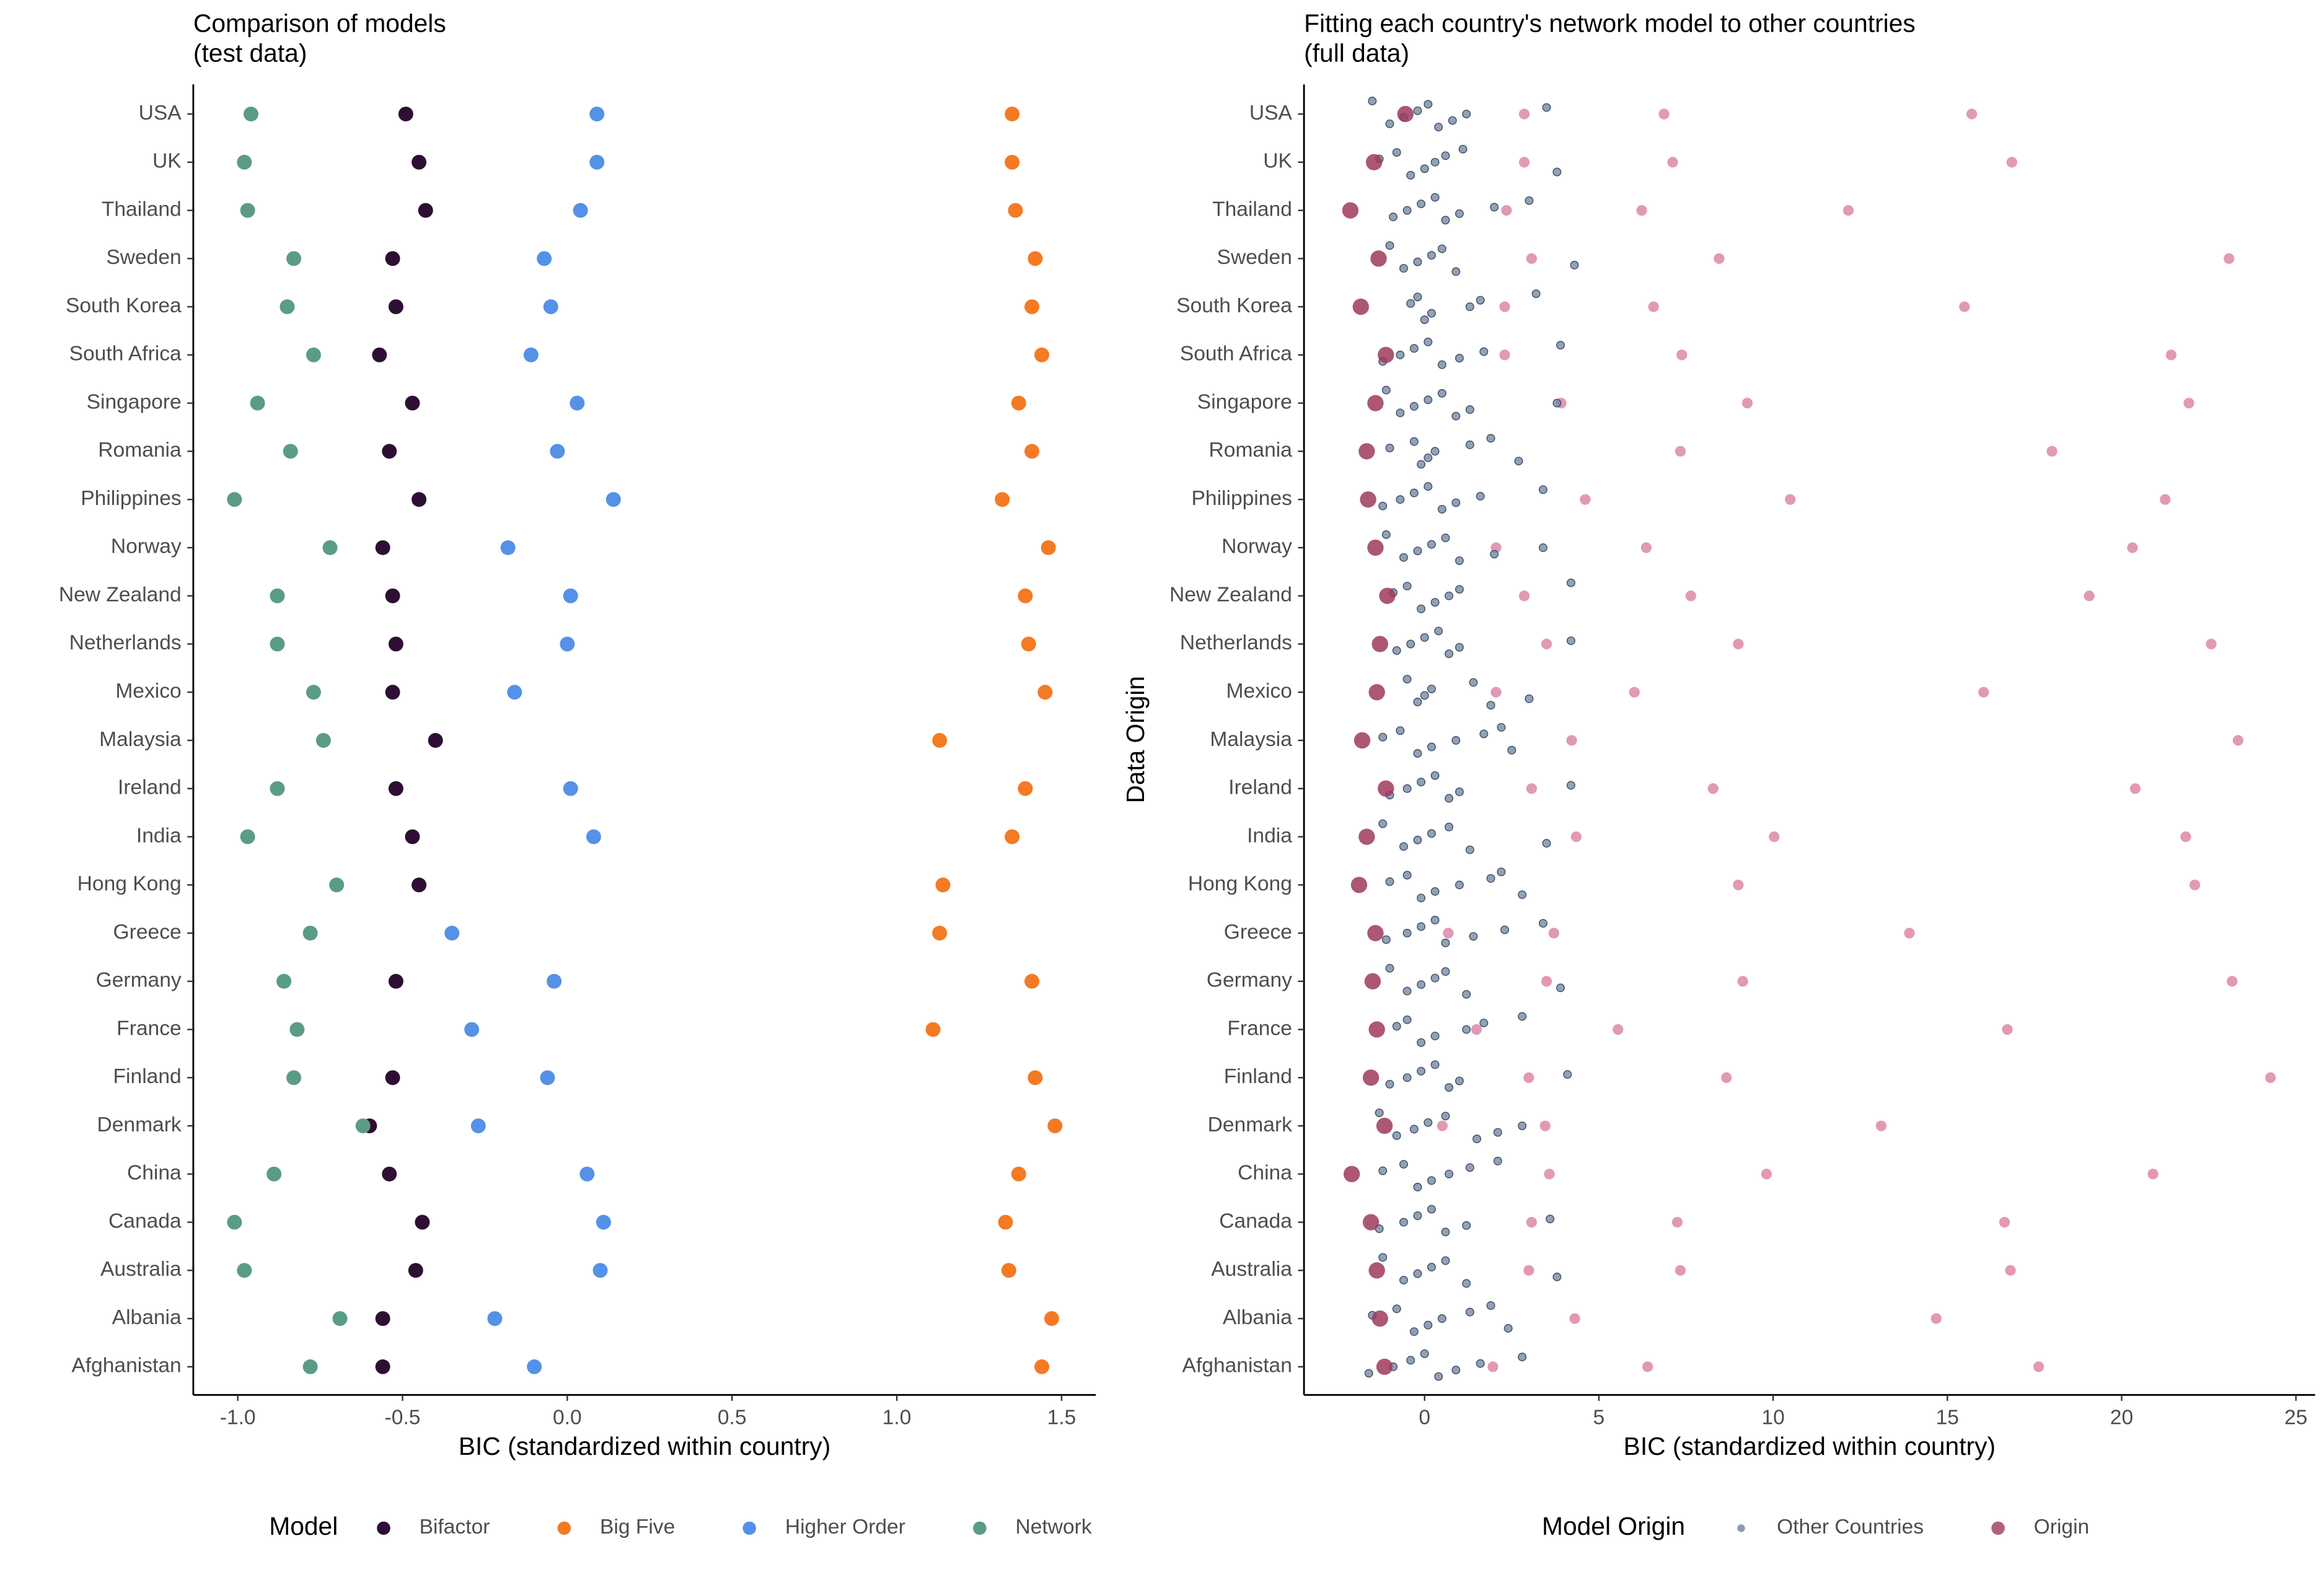 This screenshot has width=2324, height=1580. I want to click on y-tick-label: Hong Kong, so click(129, 883).